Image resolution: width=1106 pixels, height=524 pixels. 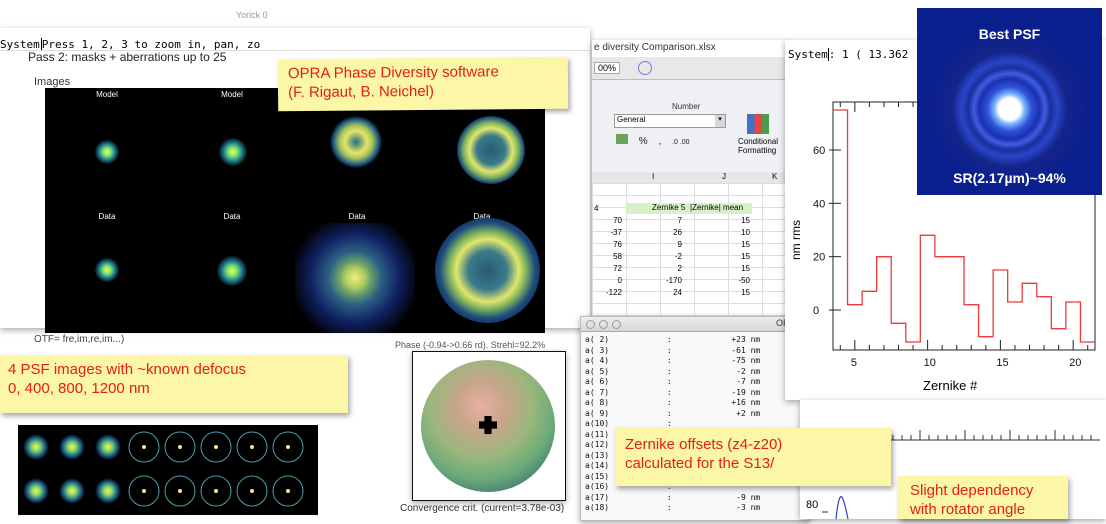 I want to click on excel-cell: -2, so click(x=678, y=256).